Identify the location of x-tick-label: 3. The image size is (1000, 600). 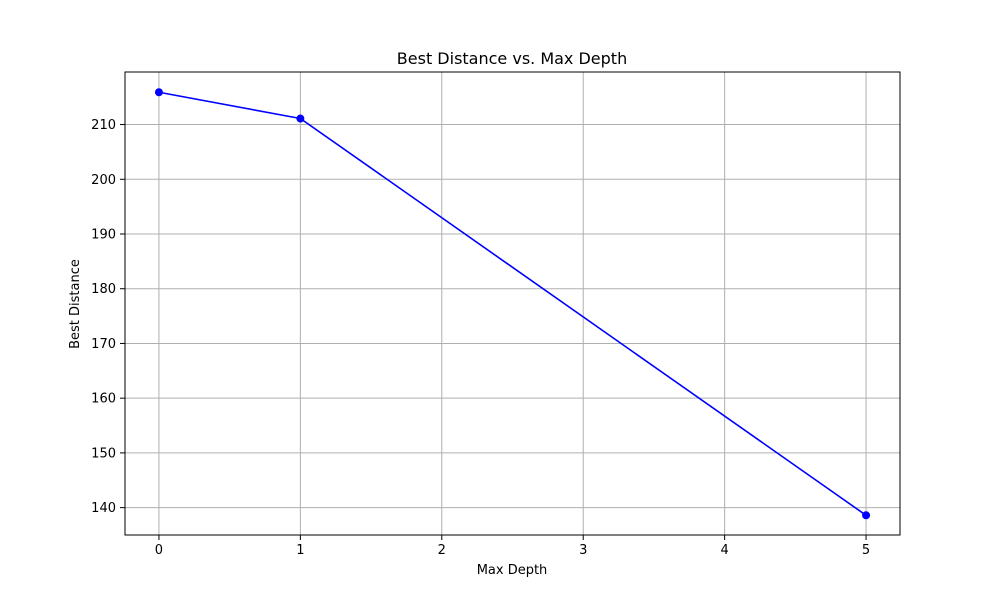
(583, 550).